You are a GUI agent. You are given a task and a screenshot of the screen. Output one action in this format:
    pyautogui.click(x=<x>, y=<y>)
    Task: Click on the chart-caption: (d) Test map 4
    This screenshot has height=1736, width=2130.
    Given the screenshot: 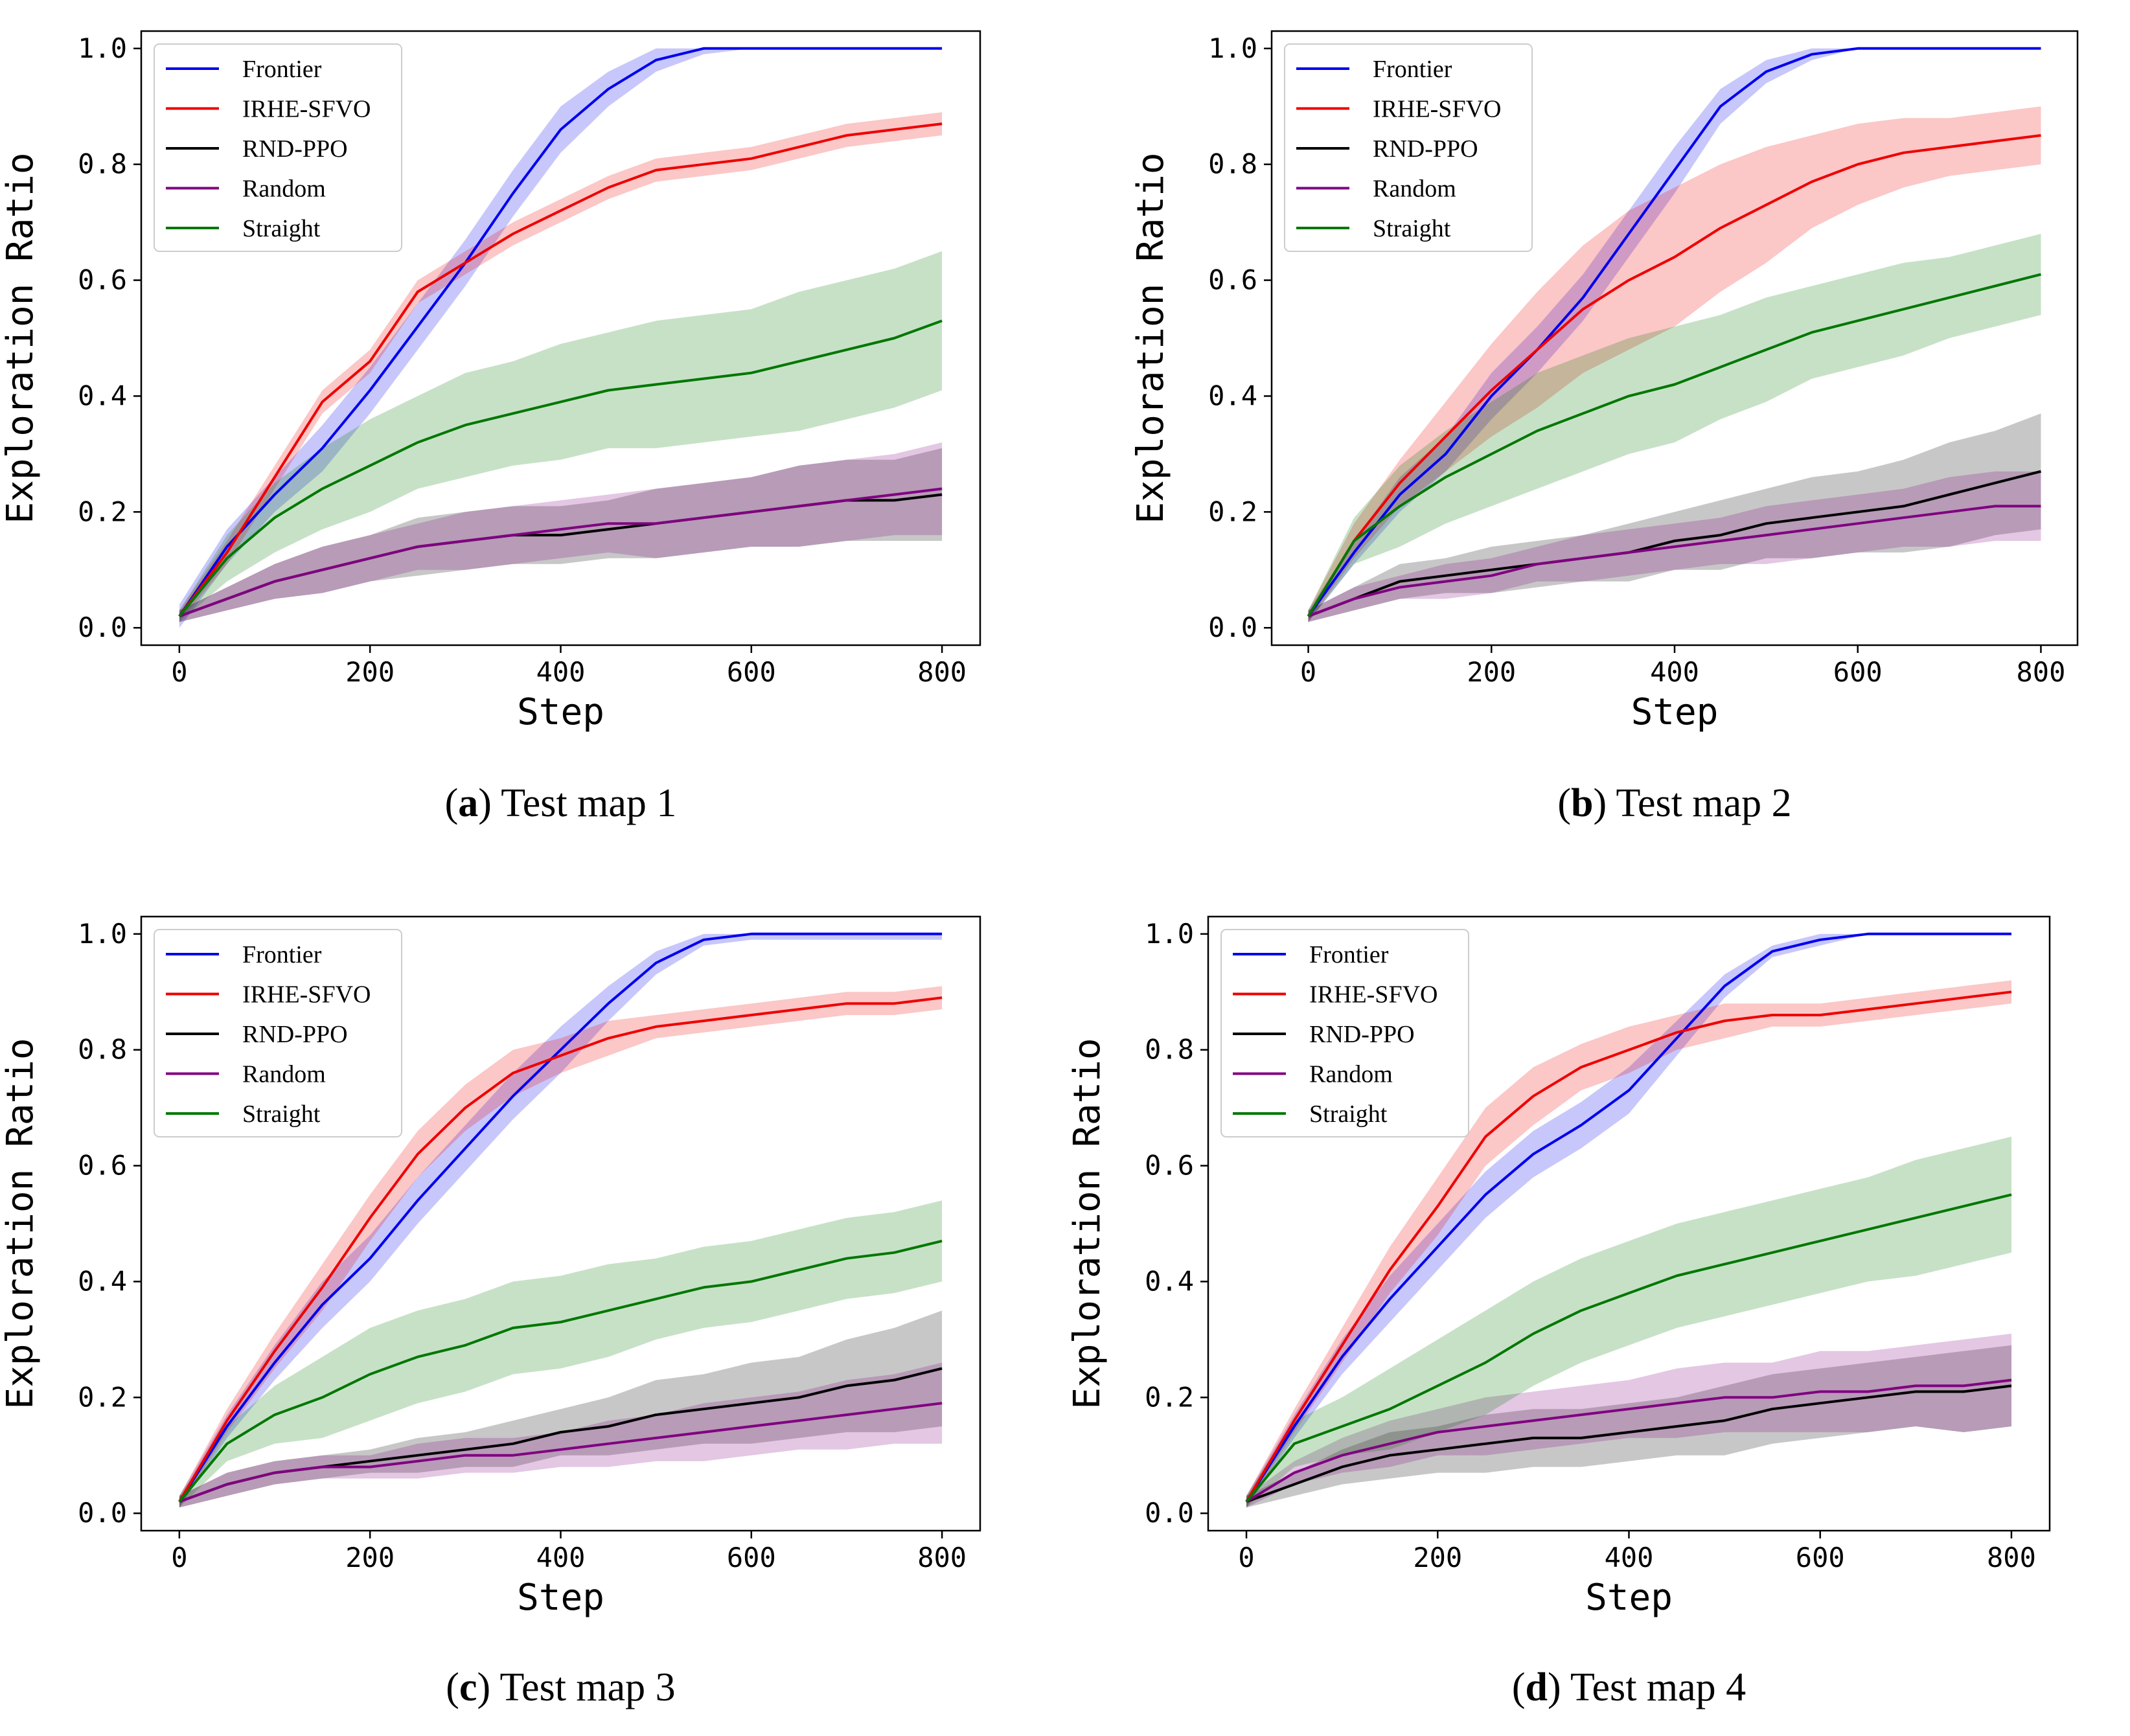 What is the action you would take?
    pyautogui.click(x=1629, y=1687)
    